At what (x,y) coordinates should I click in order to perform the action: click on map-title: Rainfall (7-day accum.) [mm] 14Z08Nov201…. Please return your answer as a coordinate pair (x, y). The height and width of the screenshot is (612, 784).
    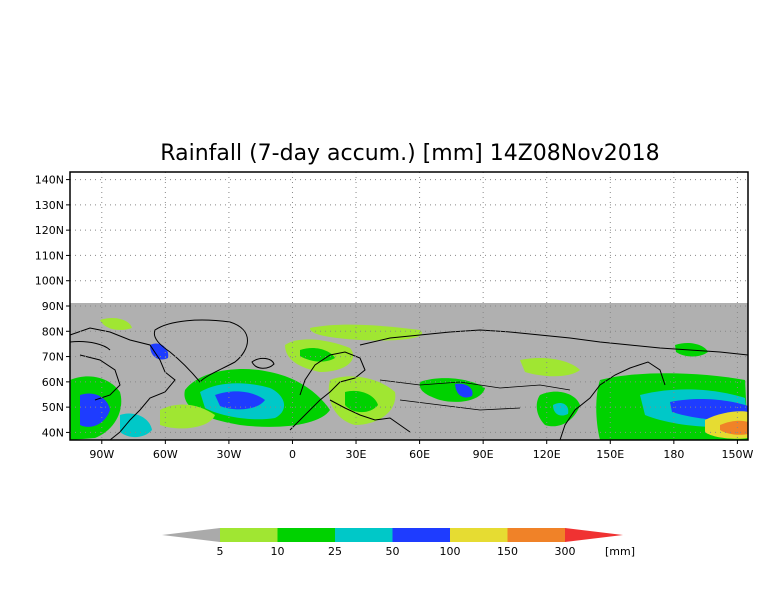
    Looking at the image, I should click on (409, 153).